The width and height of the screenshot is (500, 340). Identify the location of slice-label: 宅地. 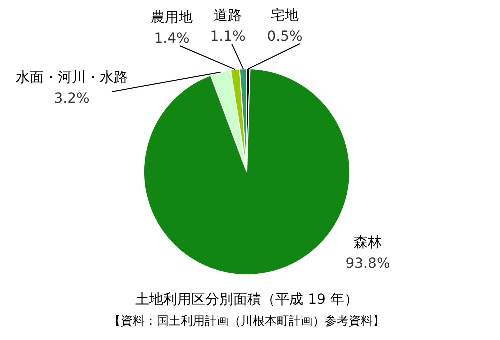
(285, 16).